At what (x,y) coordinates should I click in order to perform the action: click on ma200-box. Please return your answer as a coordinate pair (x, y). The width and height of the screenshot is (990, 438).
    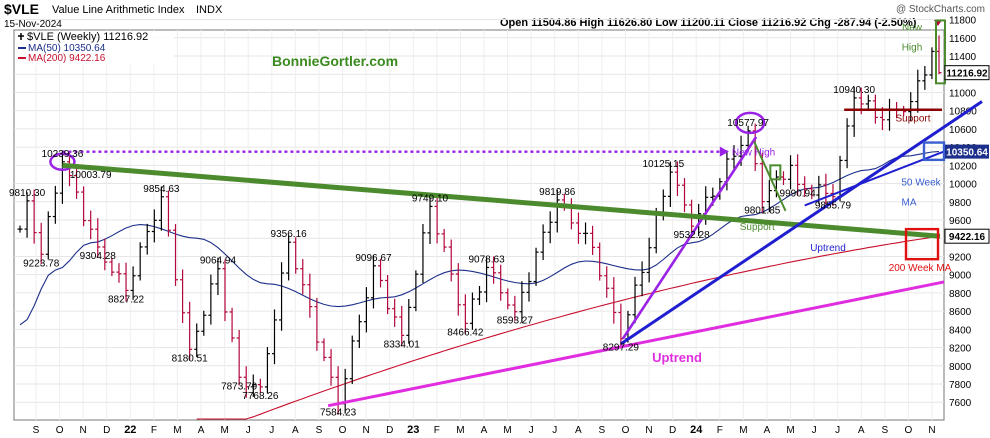
    Looking at the image, I should click on (922, 244).